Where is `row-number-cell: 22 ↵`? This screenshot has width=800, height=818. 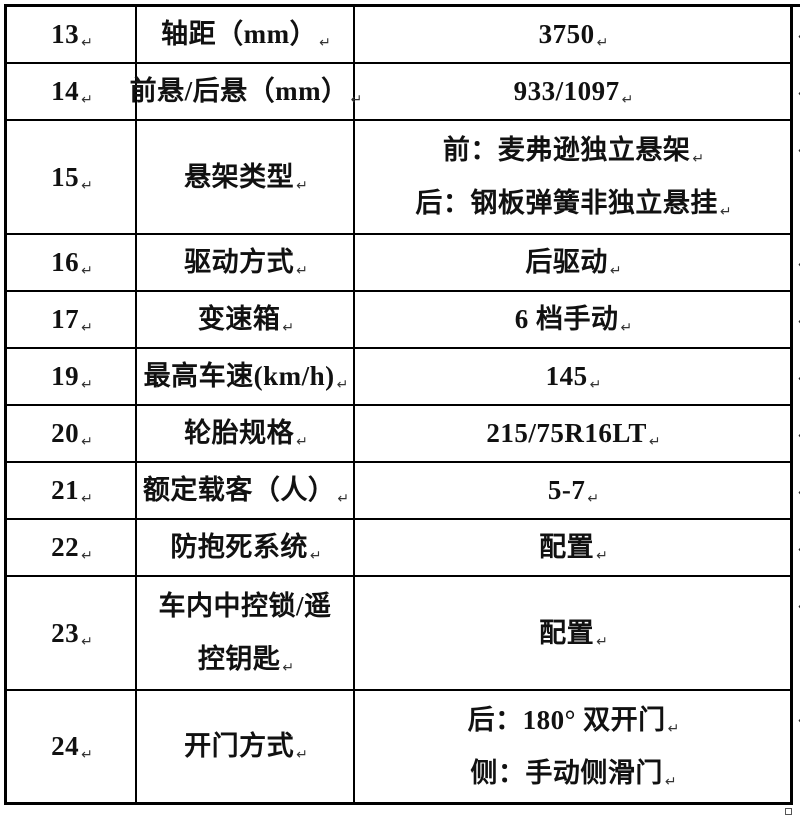
row-number-cell: 22 ↵ is located at coordinates (72, 548).